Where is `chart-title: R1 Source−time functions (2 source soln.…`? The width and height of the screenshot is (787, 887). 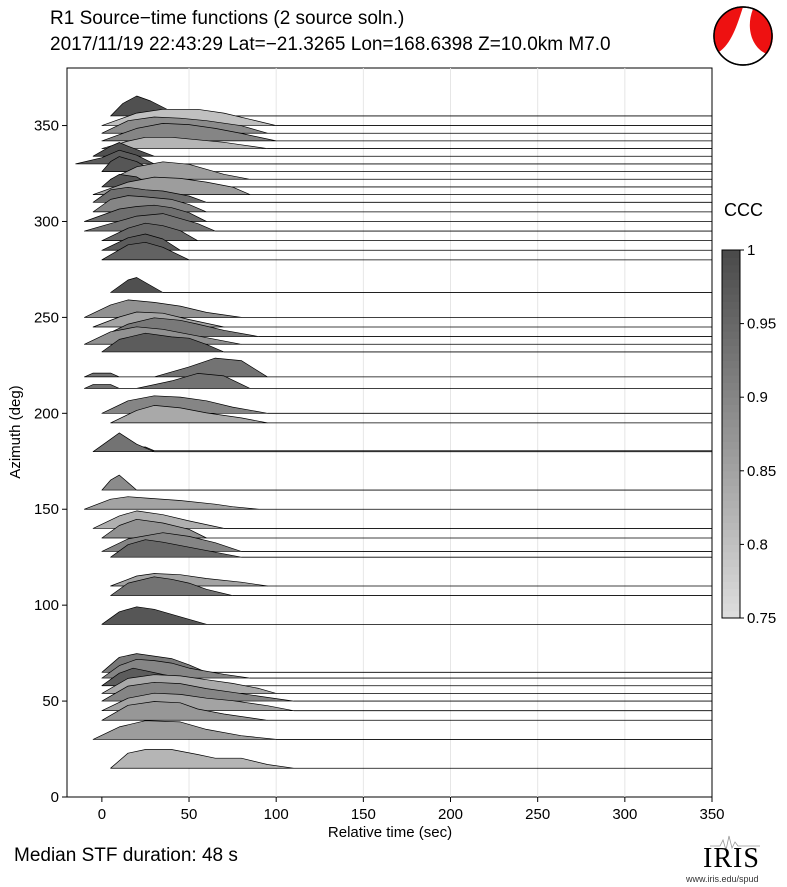
chart-title: R1 Source−time functions (2 source soln.… is located at coordinates (227, 18).